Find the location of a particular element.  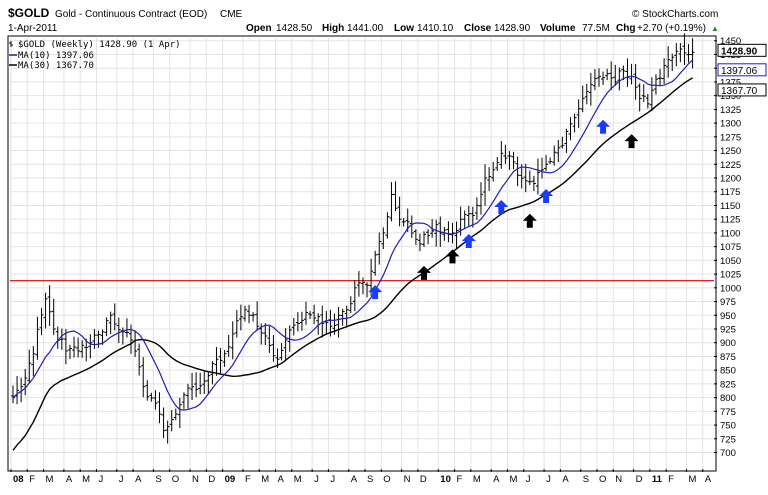

x-tick-label: 09 is located at coordinates (230, 479).